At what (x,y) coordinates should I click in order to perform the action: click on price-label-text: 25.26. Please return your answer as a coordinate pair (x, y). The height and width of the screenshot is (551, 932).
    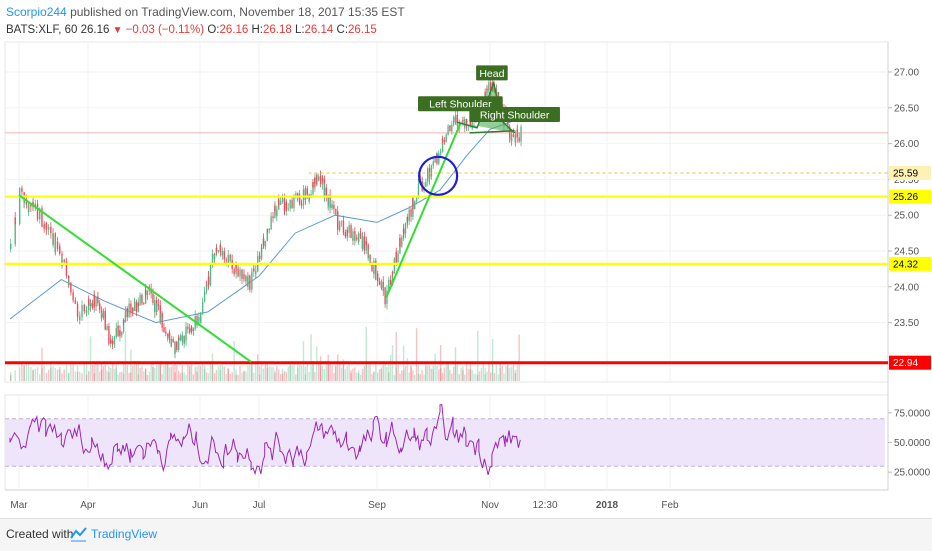
    Looking at the image, I should click on (905, 197).